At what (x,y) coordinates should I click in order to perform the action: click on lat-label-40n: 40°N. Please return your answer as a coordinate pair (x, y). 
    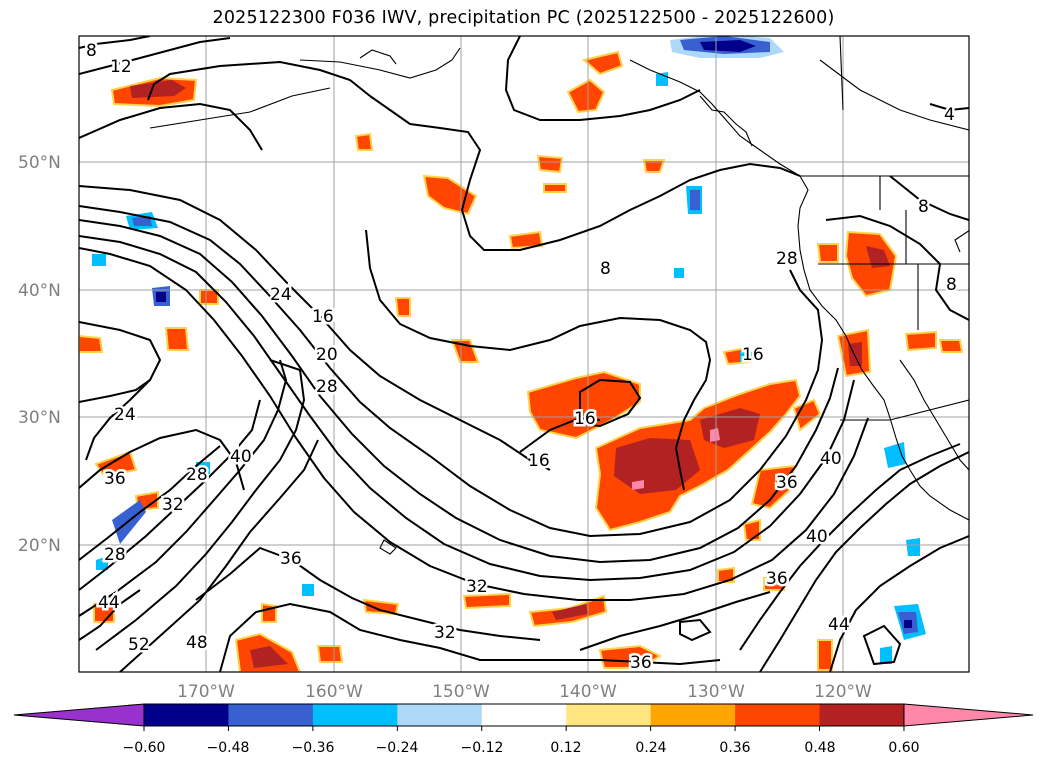
    Looking at the image, I should click on (39, 291).